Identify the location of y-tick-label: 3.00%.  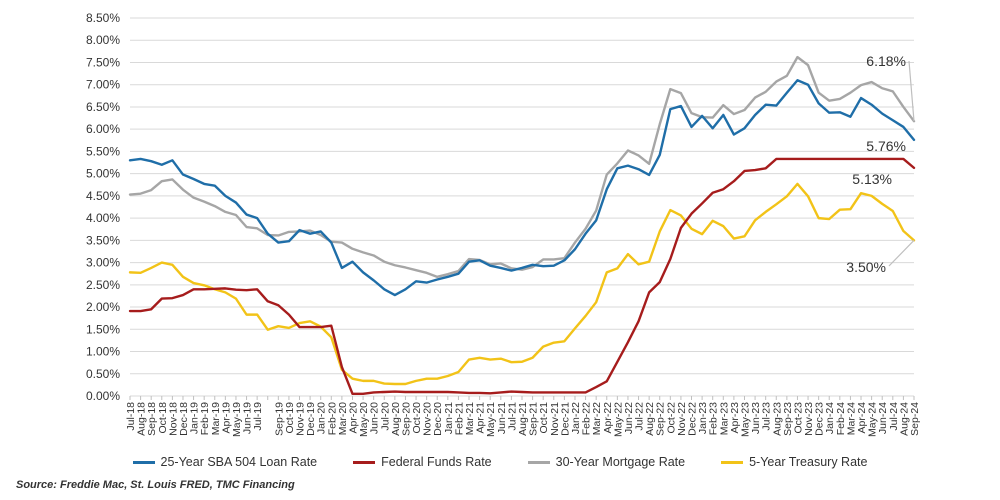
(103, 263).